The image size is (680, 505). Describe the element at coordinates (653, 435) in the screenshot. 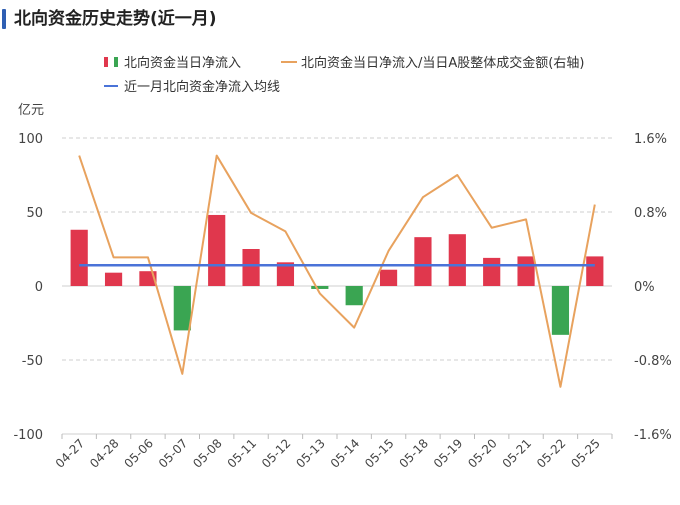

I see `y2-tick-label: -1.6%` at that location.